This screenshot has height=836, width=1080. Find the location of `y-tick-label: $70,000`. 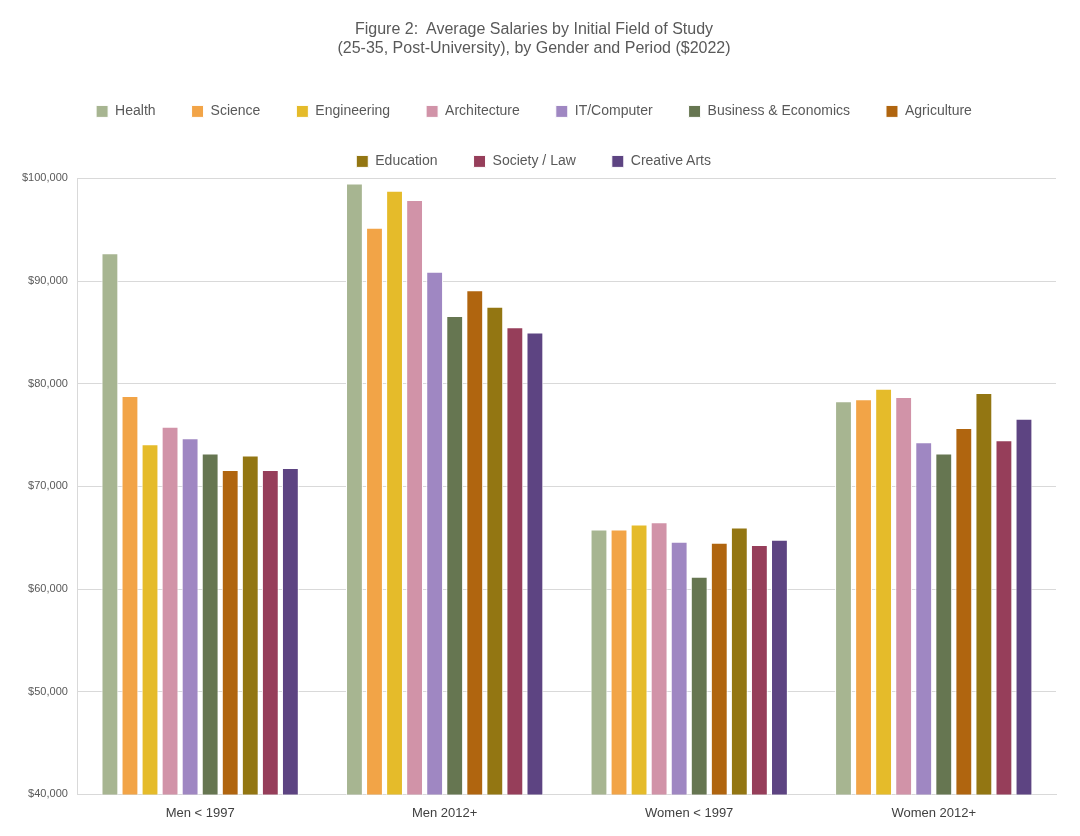

y-tick-label: $70,000 is located at coordinates (48, 485).